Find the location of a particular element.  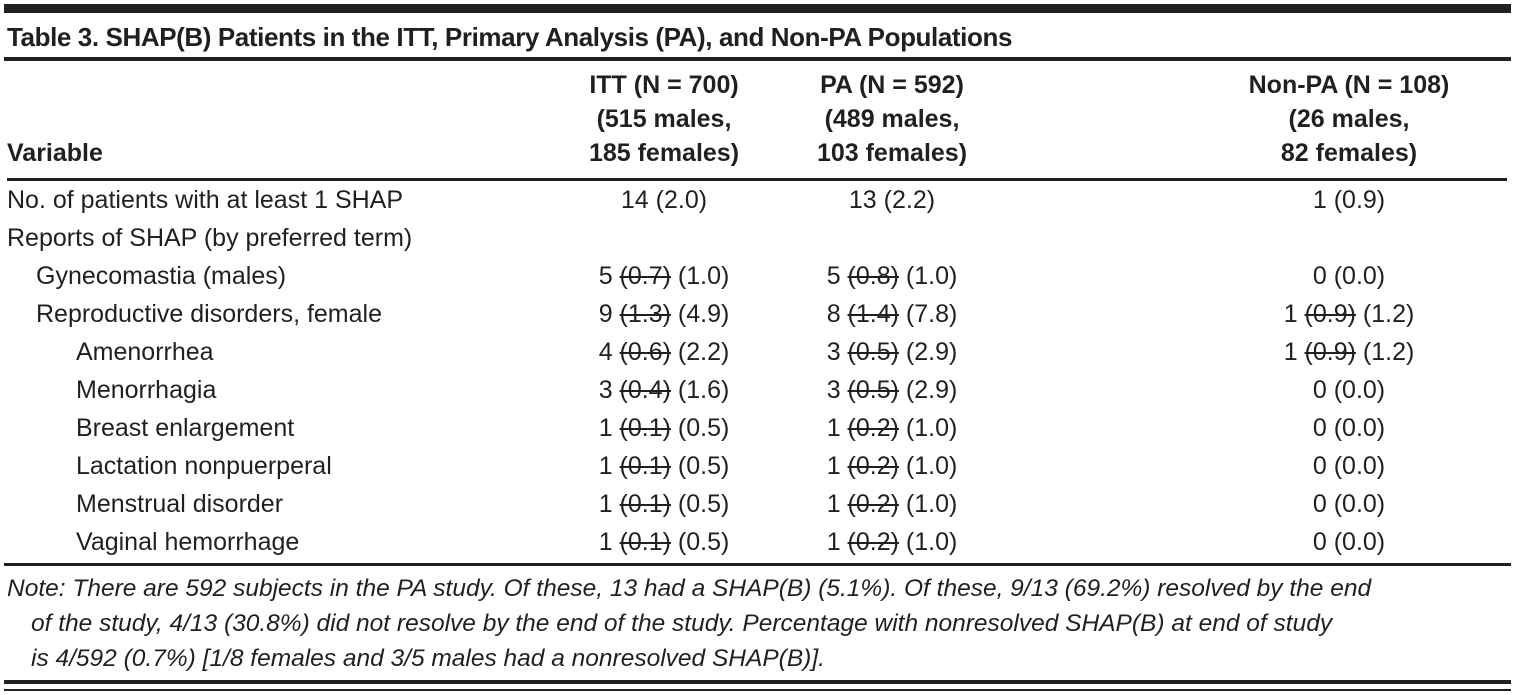

column-header-line: (489 males, is located at coordinates (892, 119).